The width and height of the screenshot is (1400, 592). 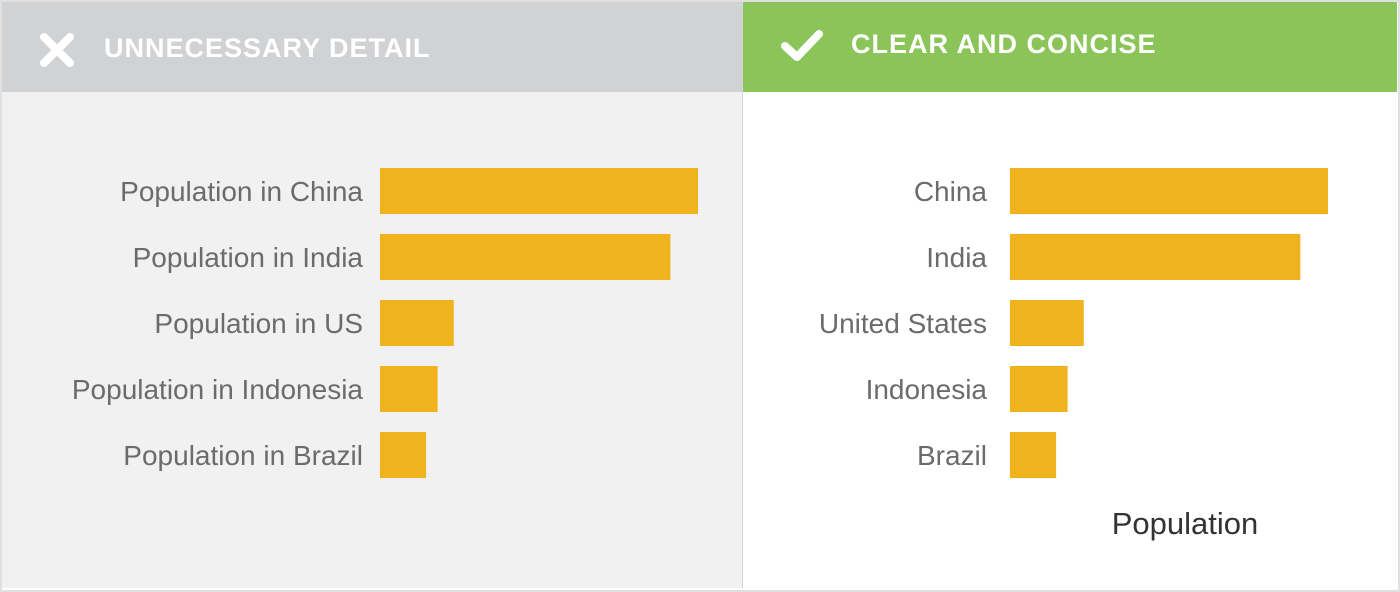 What do you see at coordinates (952, 455) in the screenshot?
I see `right-category-label-4: Brazil` at bounding box center [952, 455].